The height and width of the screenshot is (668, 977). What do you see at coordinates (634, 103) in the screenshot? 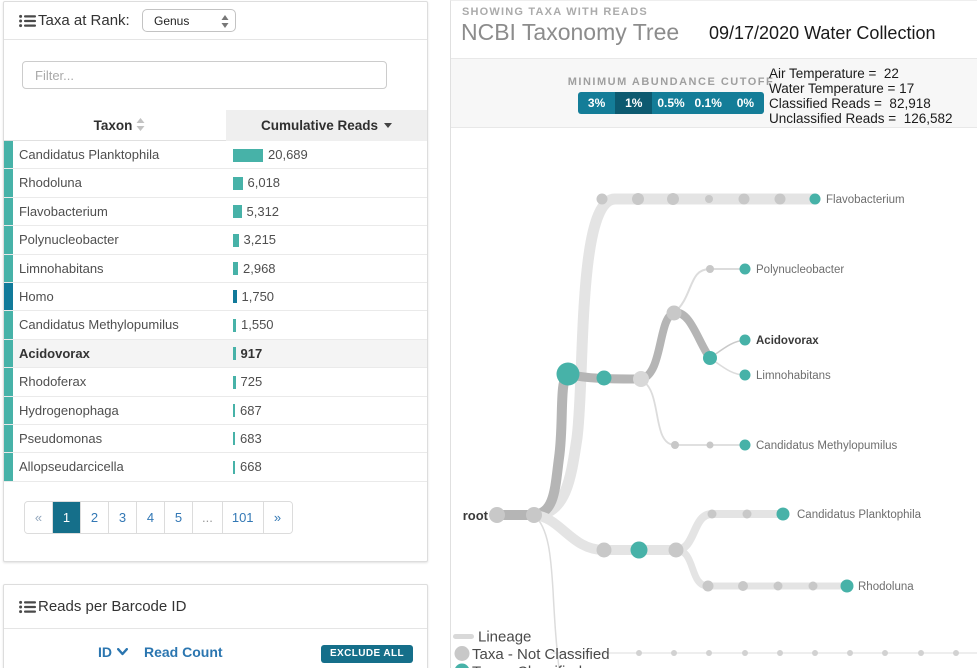
I see `cutoff-button-1pct: 1%` at bounding box center [634, 103].